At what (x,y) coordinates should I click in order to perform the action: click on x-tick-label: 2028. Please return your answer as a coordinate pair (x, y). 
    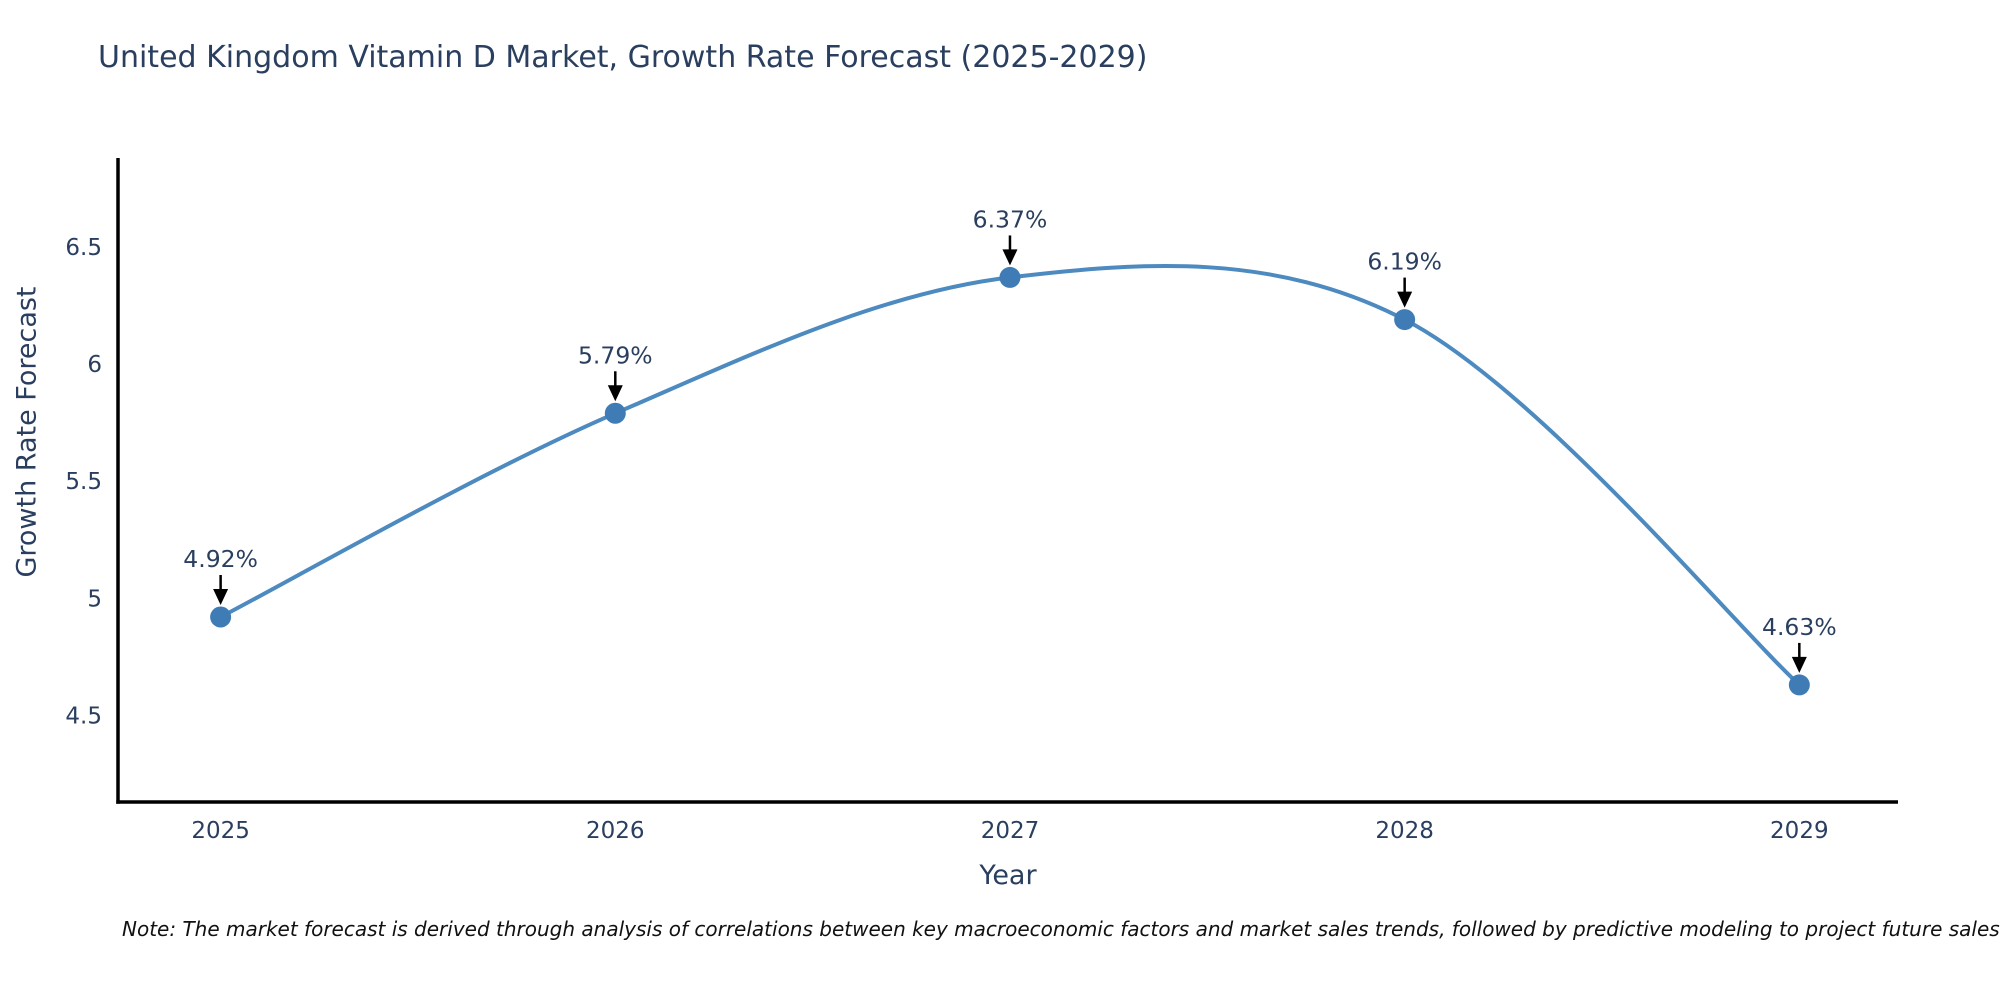
    Looking at the image, I should click on (1404, 831).